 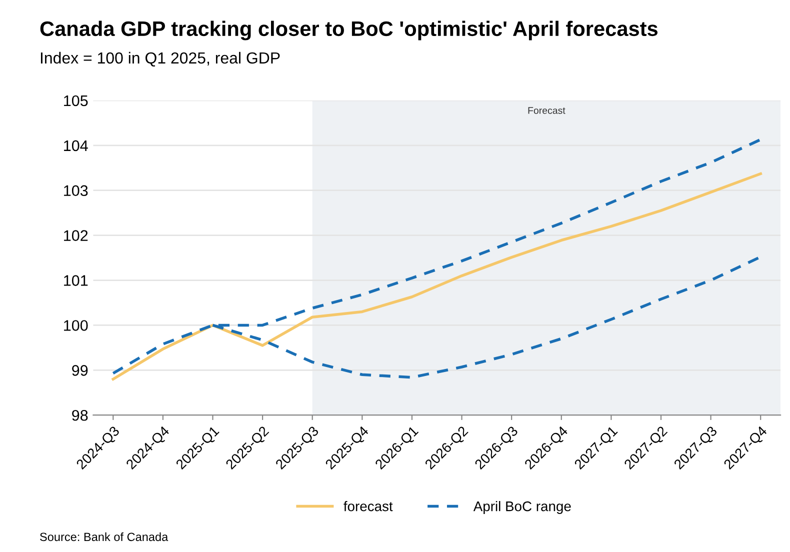 What do you see at coordinates (76, 280) in the screenshot?
I see `y-tick-label: 101` at bounding box center [76, 280].